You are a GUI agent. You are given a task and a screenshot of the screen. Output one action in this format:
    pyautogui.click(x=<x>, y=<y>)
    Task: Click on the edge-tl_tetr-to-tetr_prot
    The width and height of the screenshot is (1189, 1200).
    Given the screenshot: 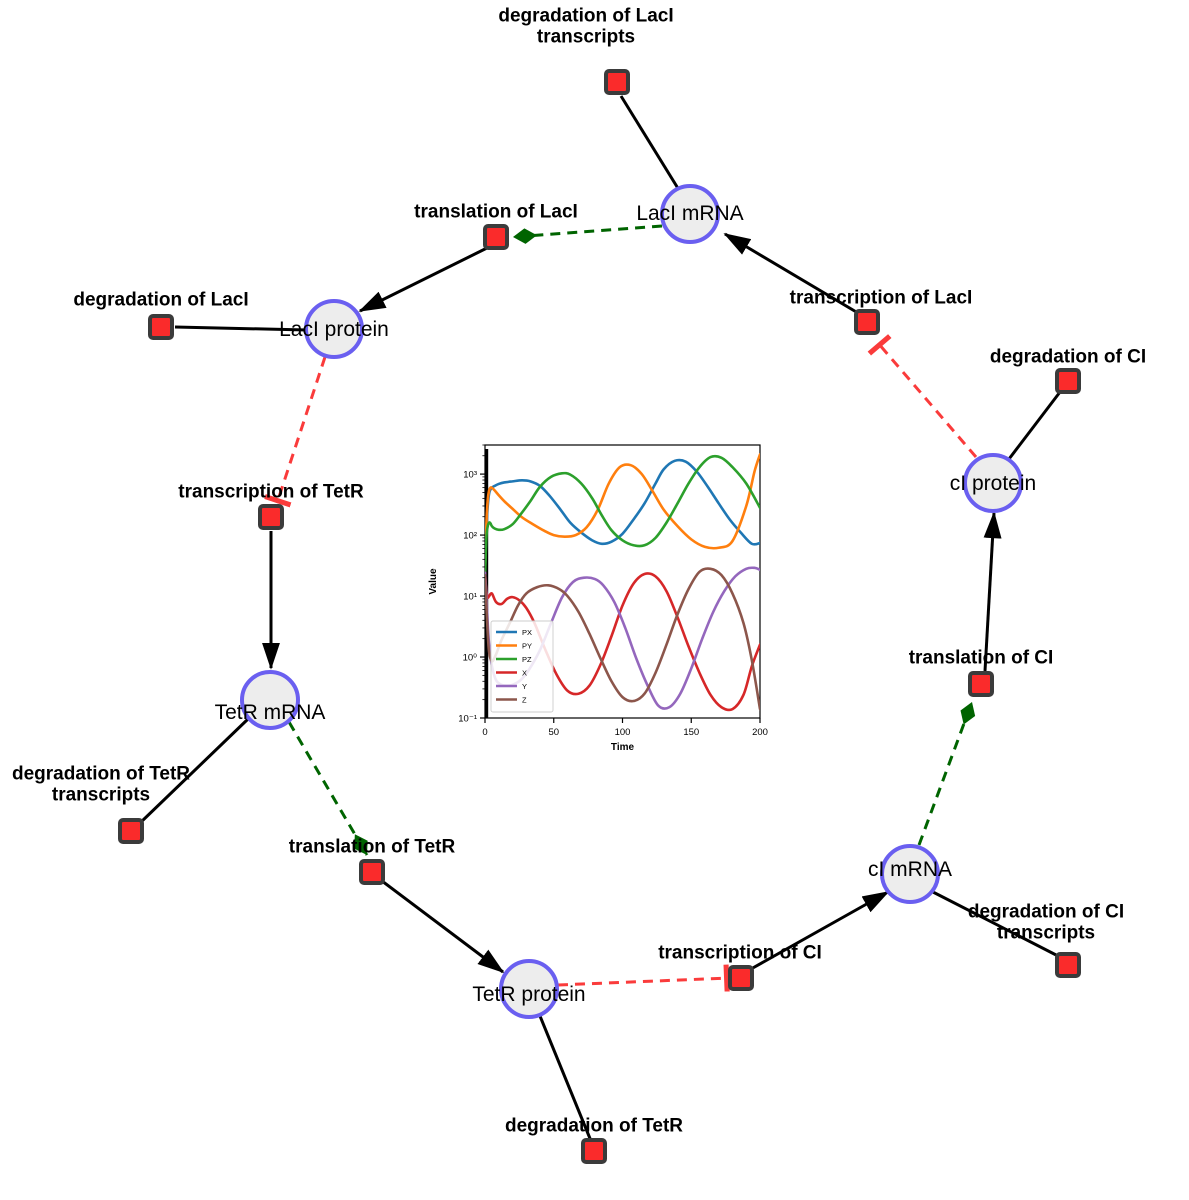 What is the action you would take?
    pyautogui.click(x=443, y=926)
    